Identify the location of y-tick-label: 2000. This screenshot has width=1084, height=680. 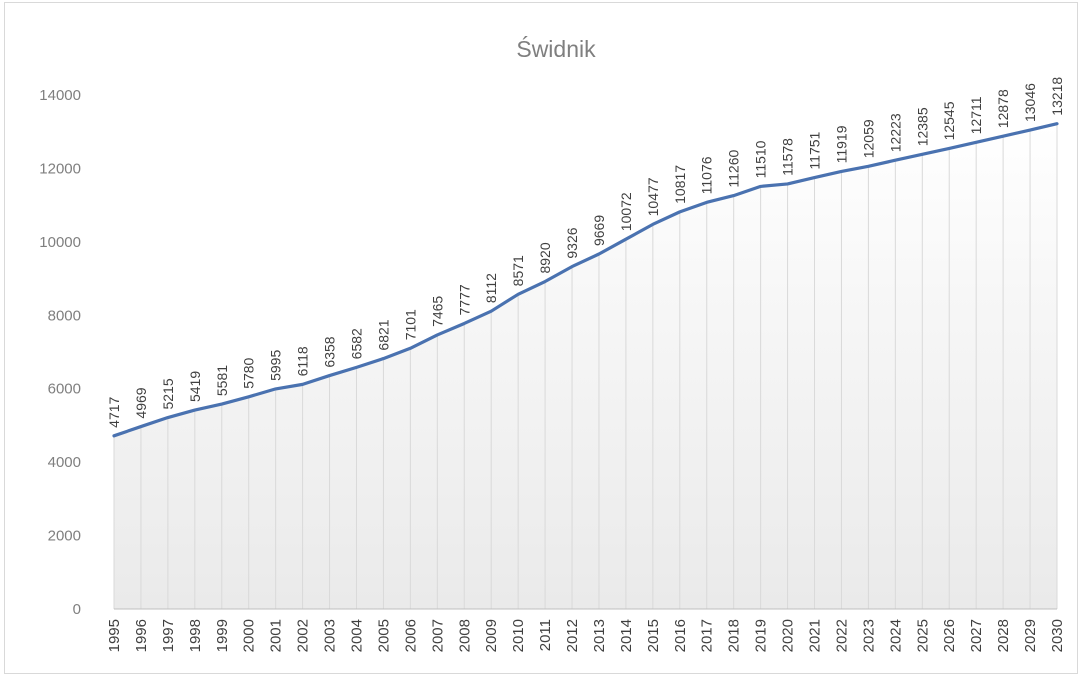
(64, 536).